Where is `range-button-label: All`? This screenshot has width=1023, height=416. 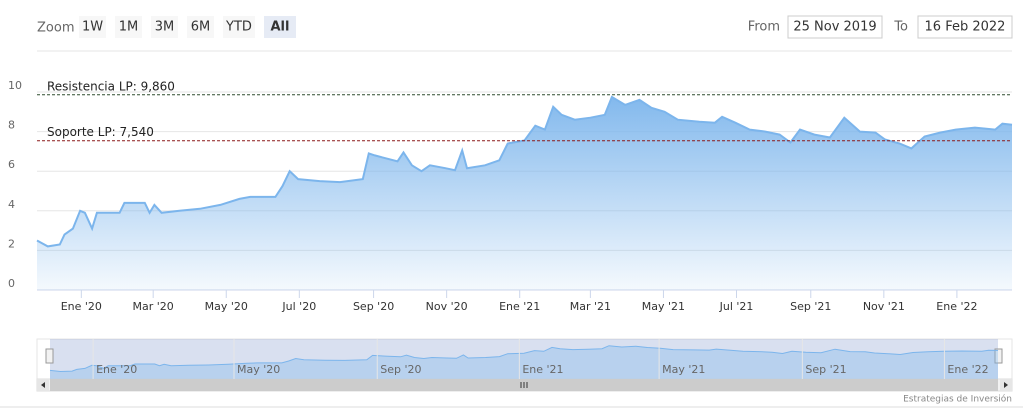 range-button-label: All is located at coordinates (280, 27).